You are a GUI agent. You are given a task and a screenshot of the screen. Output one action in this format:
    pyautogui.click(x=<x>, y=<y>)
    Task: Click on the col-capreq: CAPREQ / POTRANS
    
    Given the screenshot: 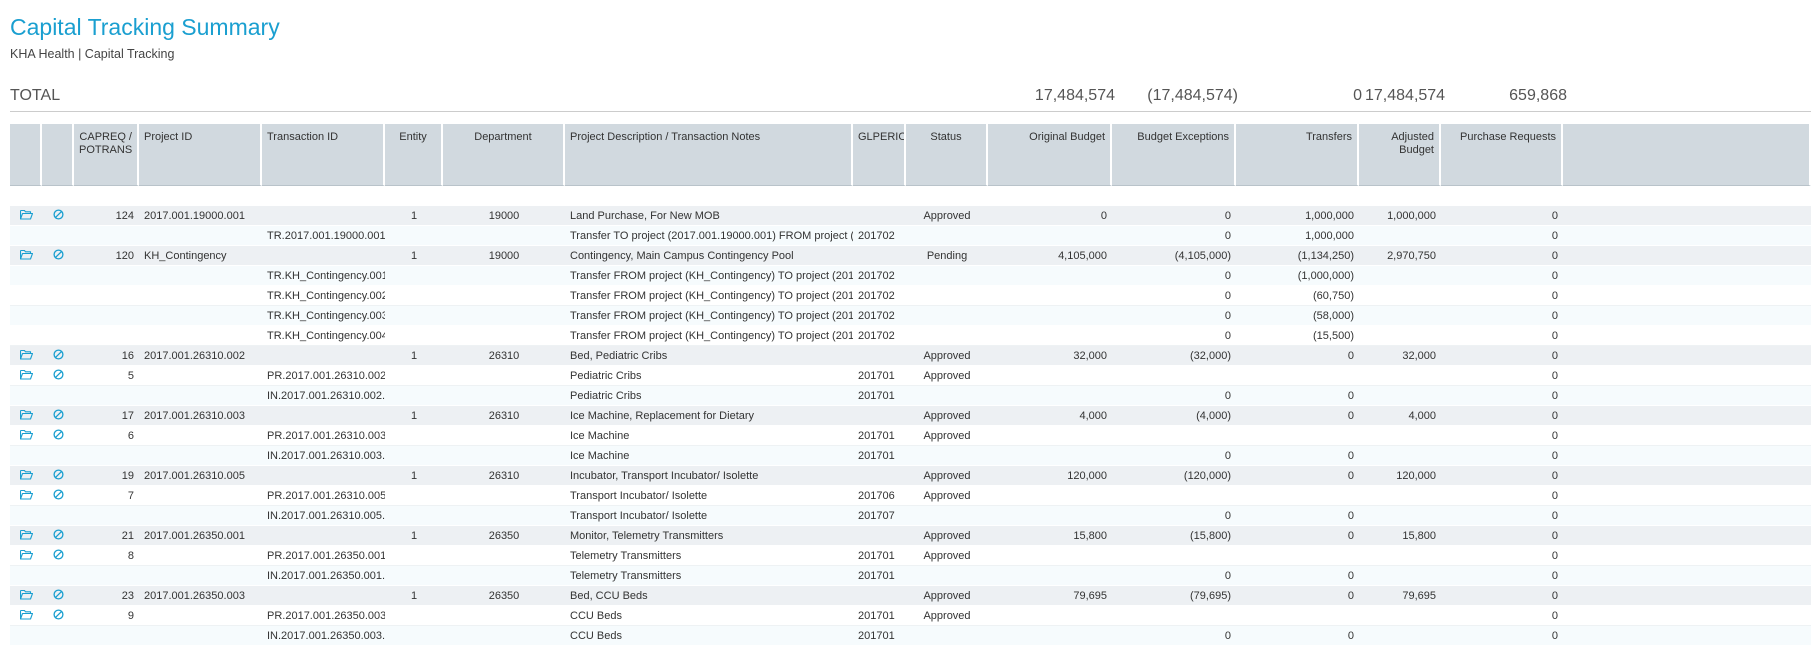 What is the action you would take?
    pyautogui.click(x=106, y=155)
    